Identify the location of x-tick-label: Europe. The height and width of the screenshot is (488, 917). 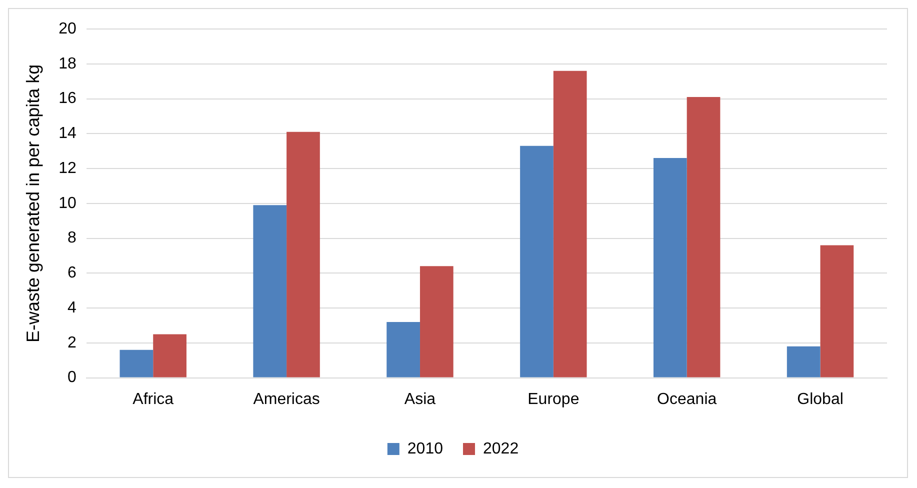
(554, 399).